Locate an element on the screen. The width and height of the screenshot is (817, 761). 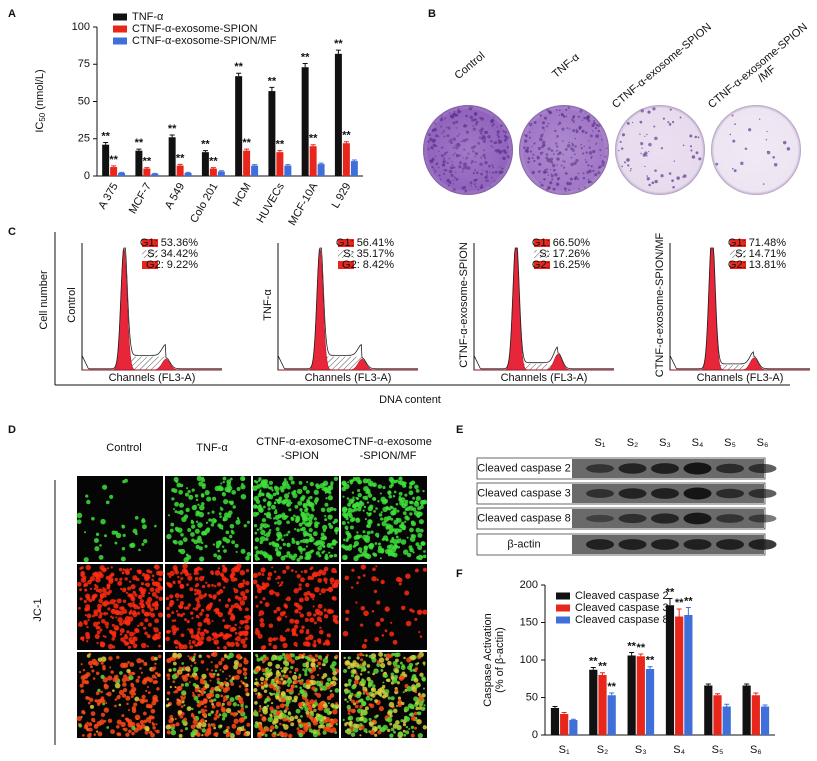
s-phase-area is located at coordinates (348, 363).